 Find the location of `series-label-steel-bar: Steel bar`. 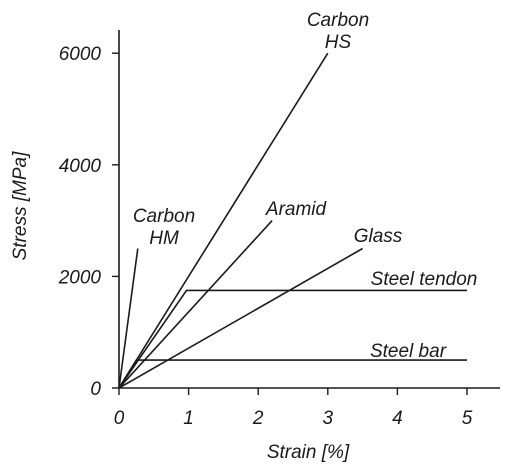

series-label-steel-bar: Steel bar is located at coordinates (408, 351).